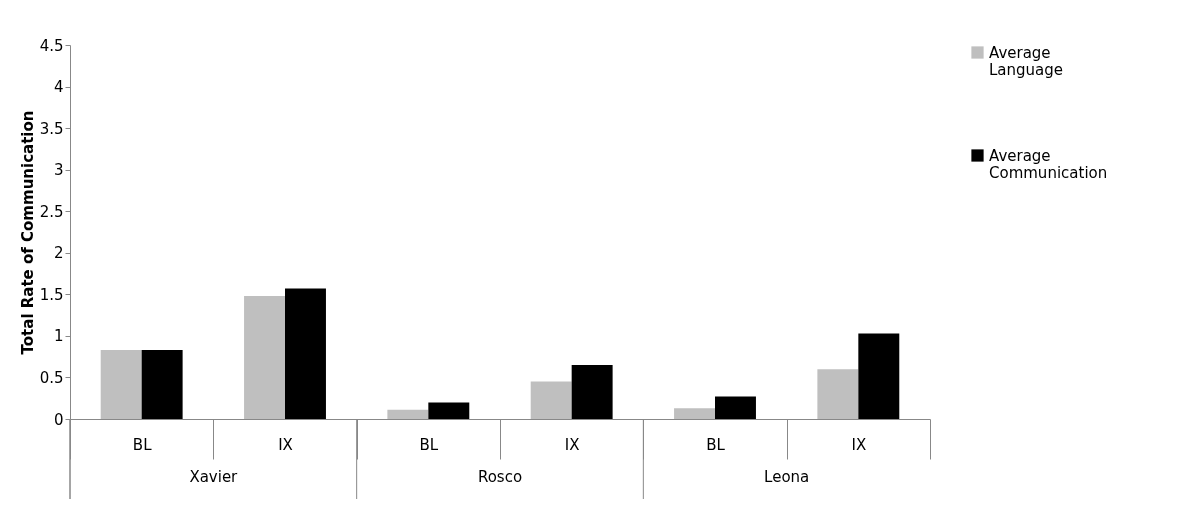 This screenshot has width=1196, height=514. What do you see at coordinates (1048, 164) in the screenshot?
I see `legend-label: Average Communication` at bounding box center [1048, 164].